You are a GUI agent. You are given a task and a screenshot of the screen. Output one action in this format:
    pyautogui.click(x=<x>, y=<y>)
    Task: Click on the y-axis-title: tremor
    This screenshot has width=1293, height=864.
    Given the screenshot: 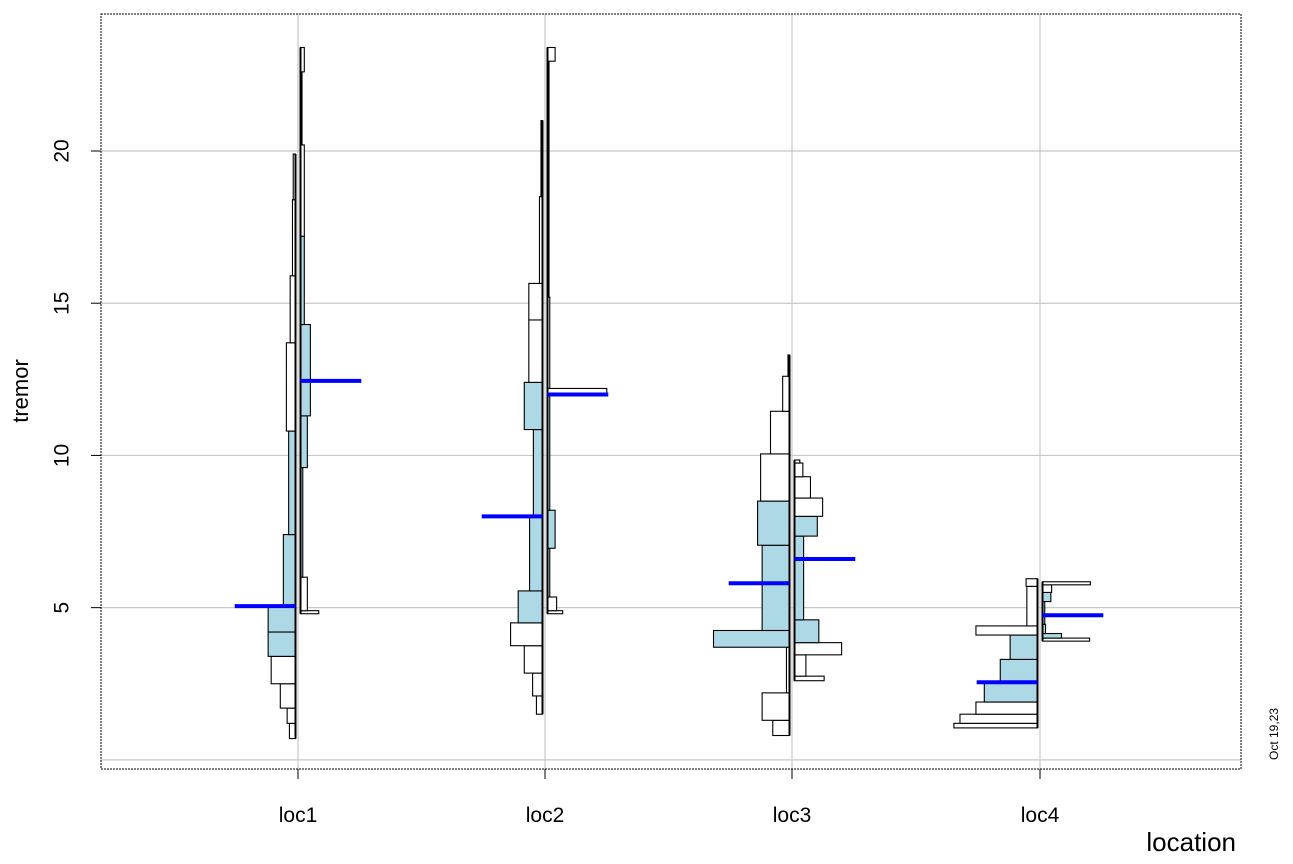 What is the action you would take?
    pyautogui.click(x=20, y=391)
    